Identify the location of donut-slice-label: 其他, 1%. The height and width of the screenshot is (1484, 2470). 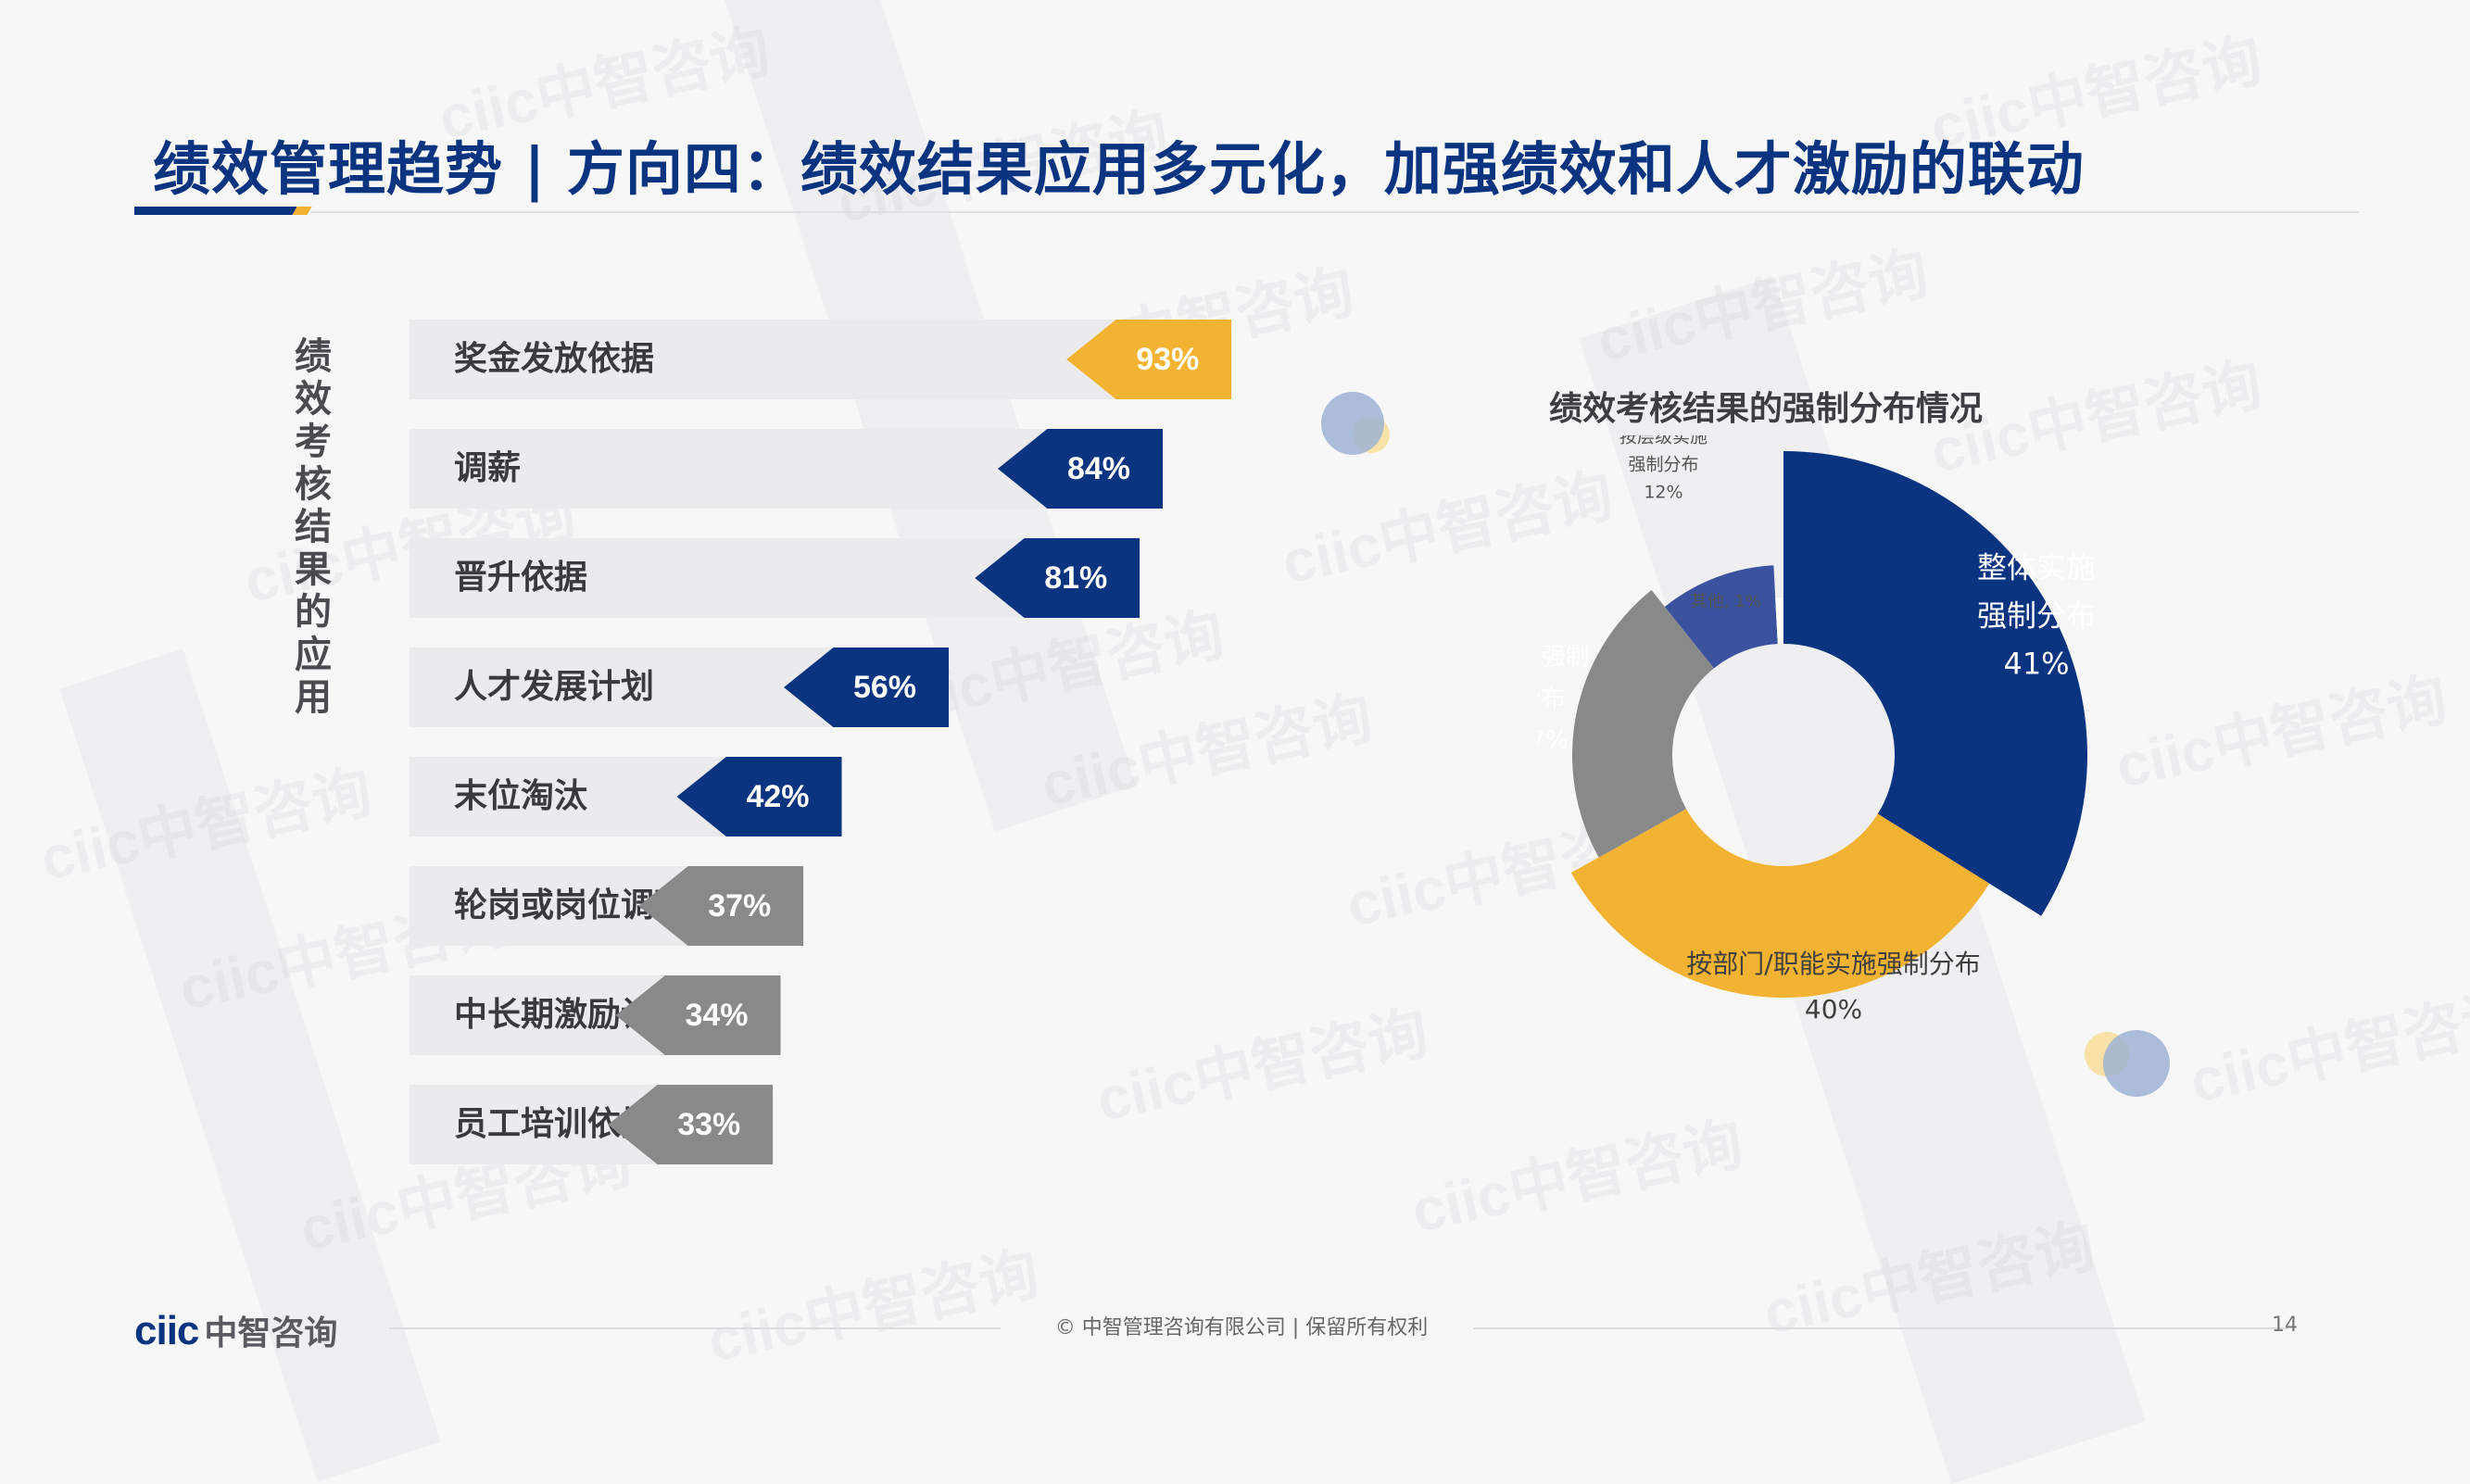
(1726, 601).